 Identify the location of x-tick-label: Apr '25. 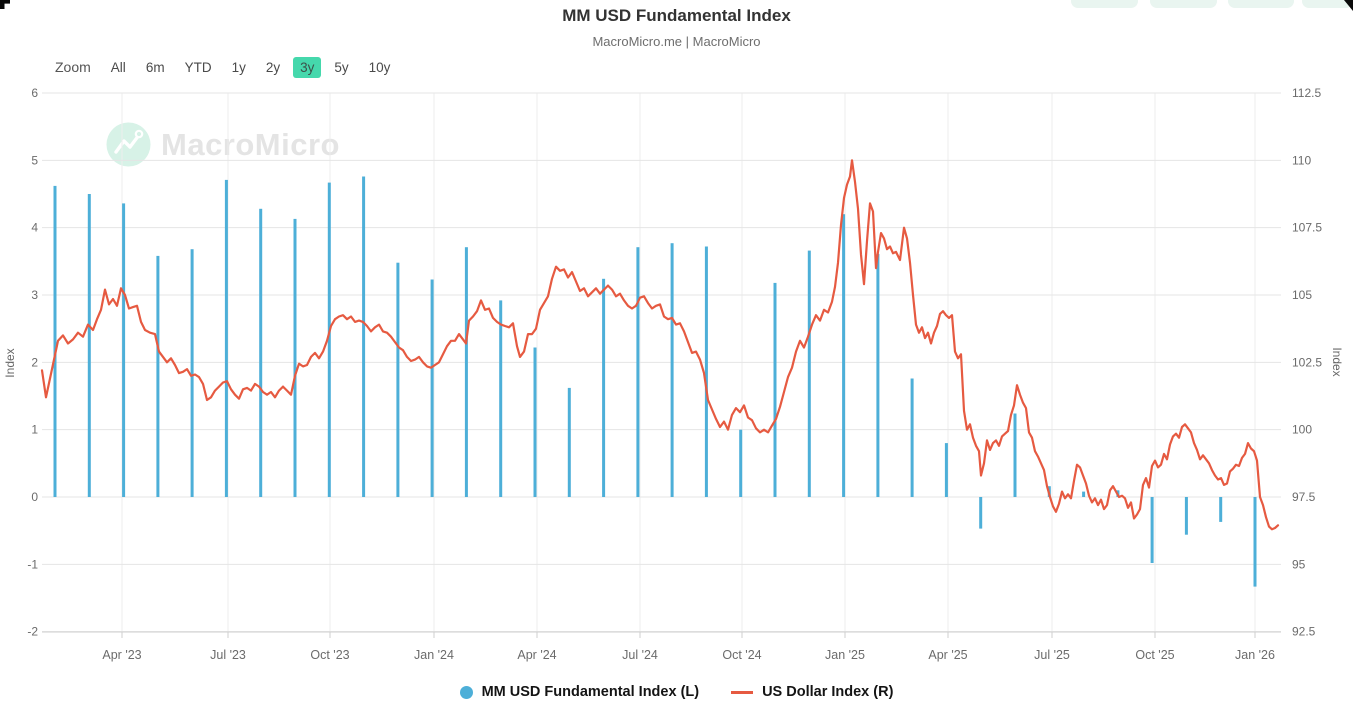
(947, 655).